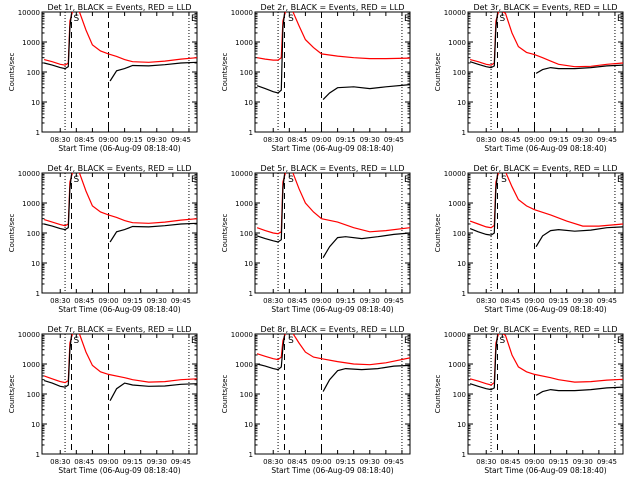 The height and width of the screenshot is (480, 640). Describe the element at coordinates (332, 7) in the screenshot. I see `panel-title: Det 2r, BLACK = Events, RED = LLD` at that location.